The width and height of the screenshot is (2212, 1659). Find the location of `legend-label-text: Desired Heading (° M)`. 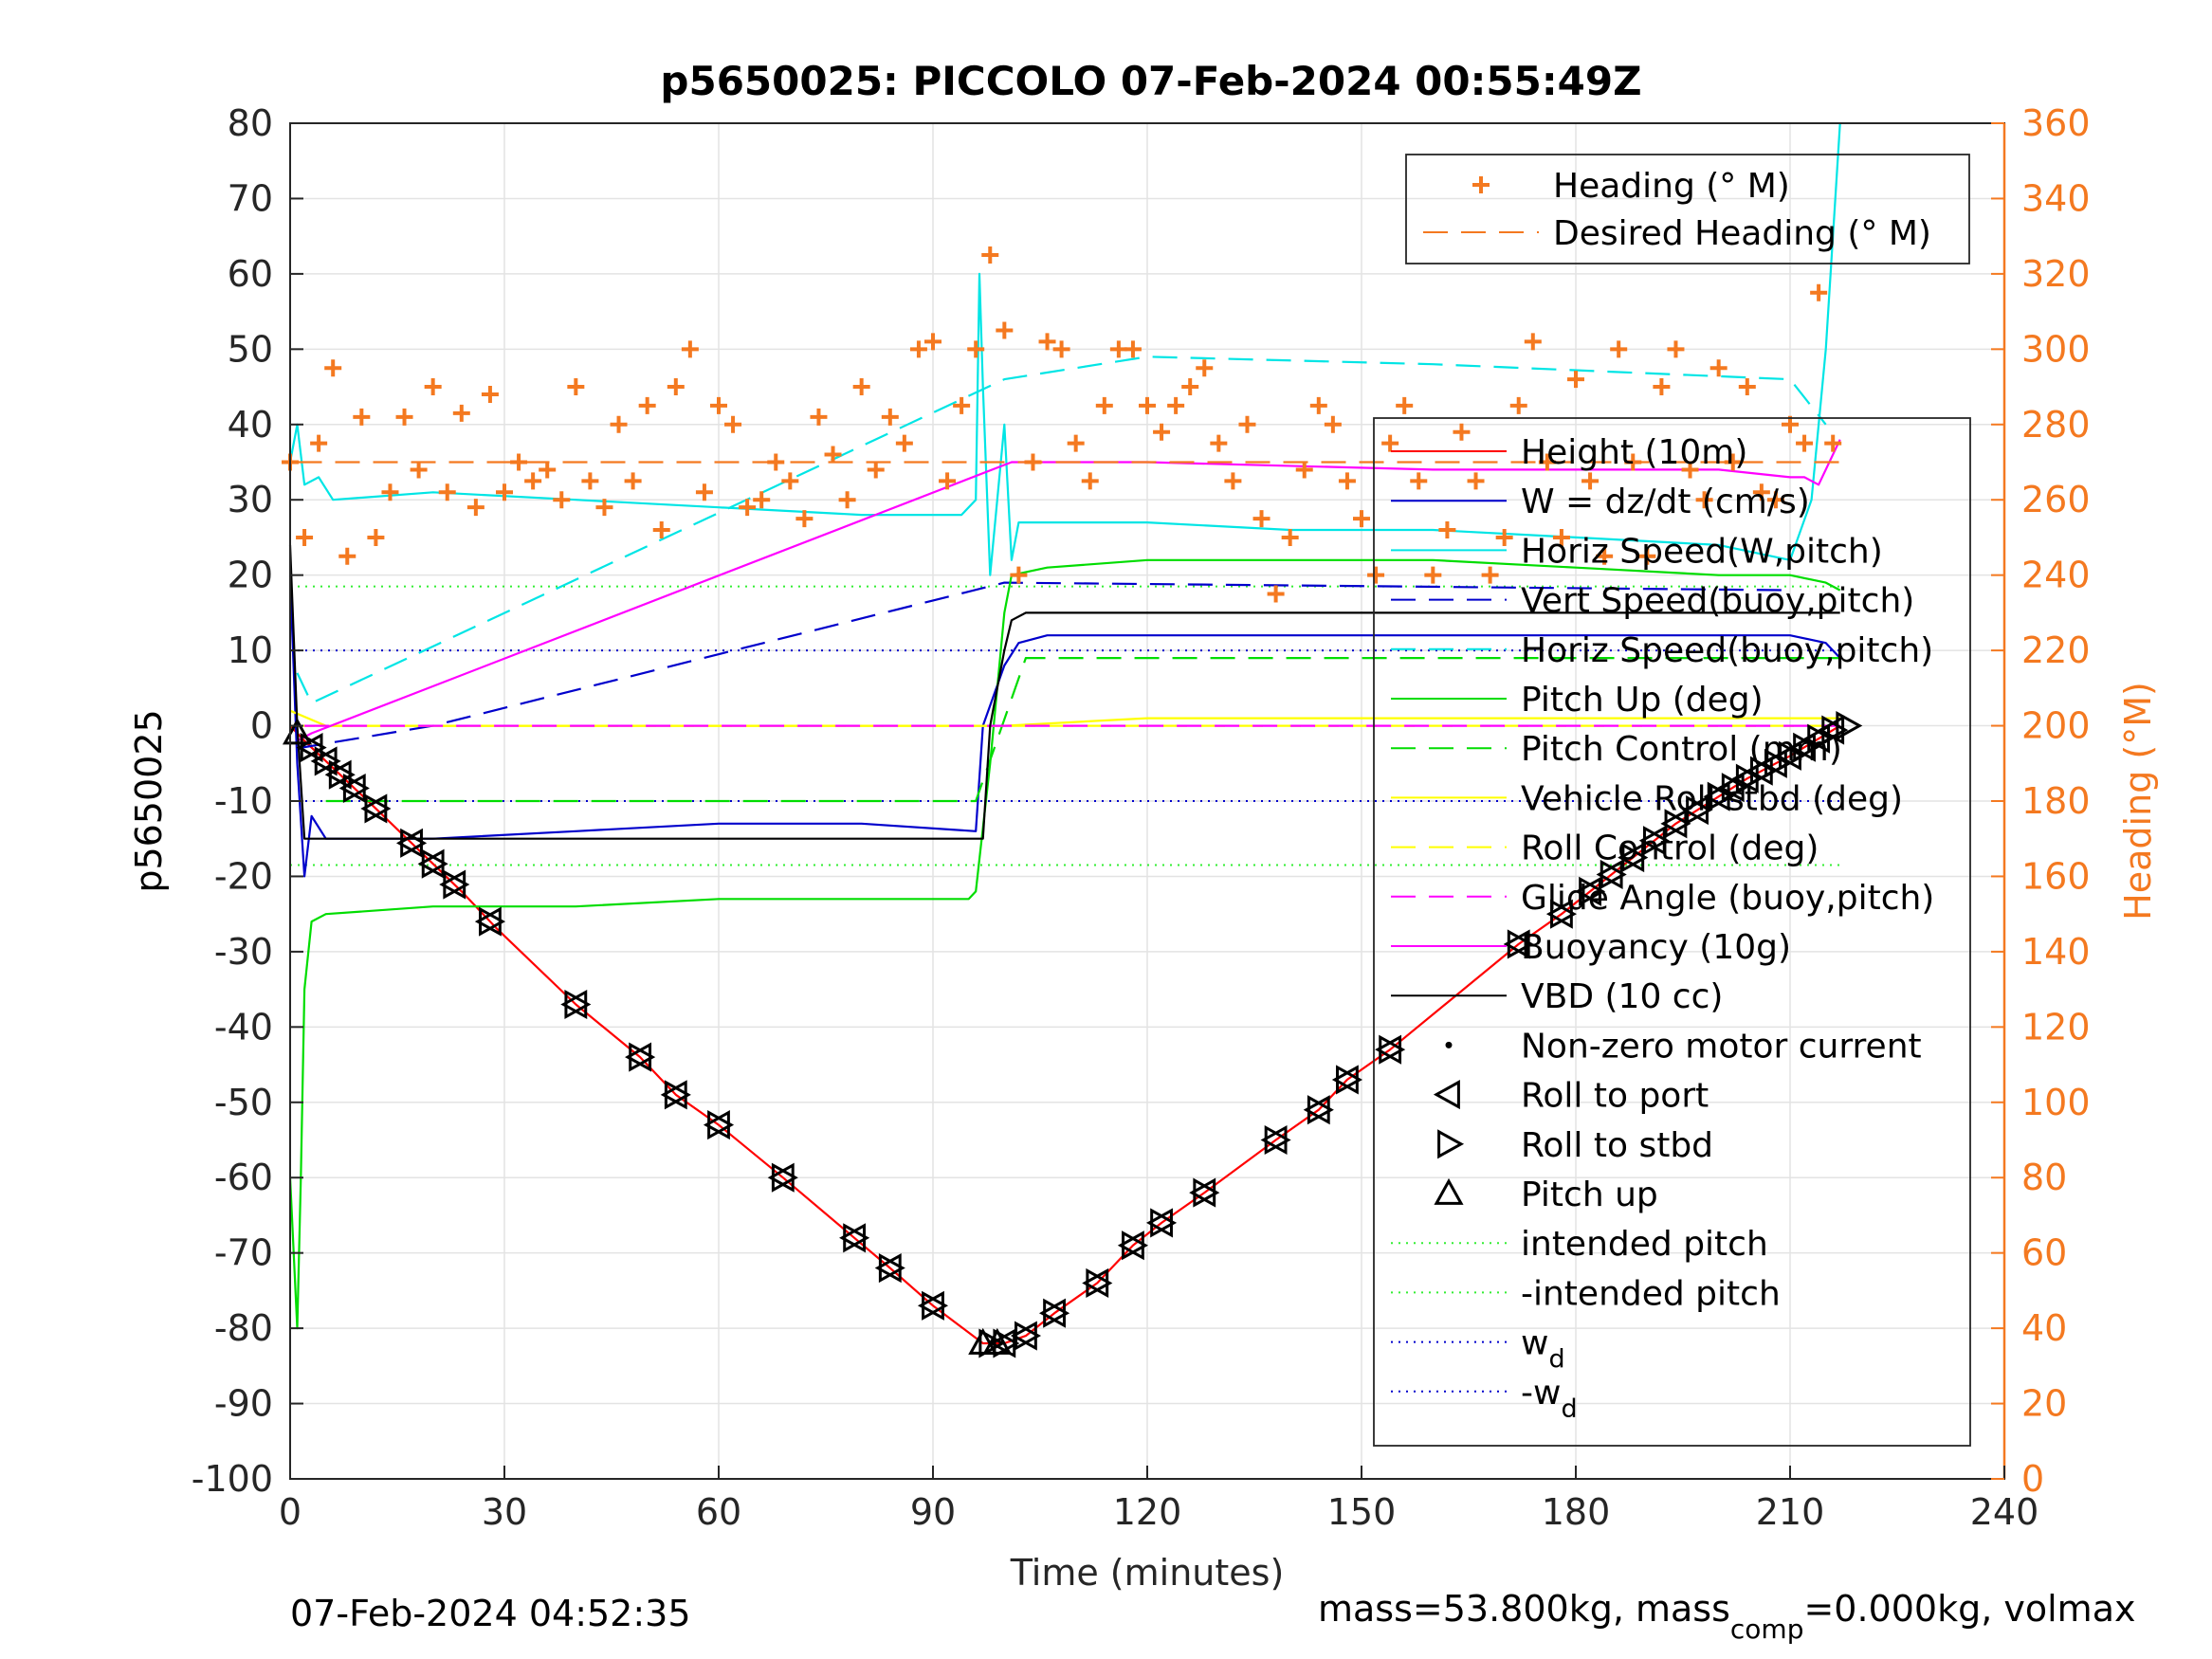

legend-label-text: Desired Heading (° M) is located at coordinates (1742, 233).